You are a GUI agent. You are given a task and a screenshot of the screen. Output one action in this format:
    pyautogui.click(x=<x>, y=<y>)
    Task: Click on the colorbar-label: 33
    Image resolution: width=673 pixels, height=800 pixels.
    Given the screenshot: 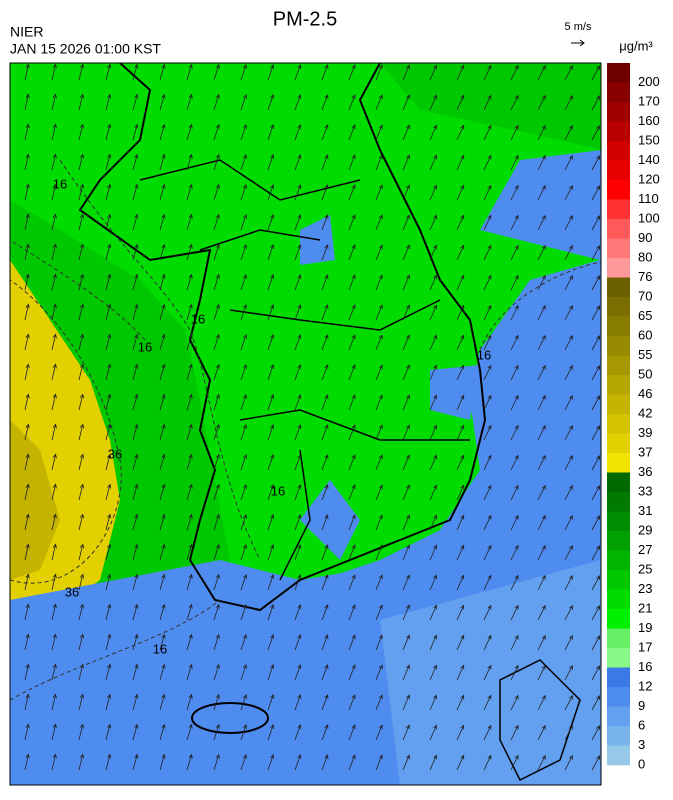 What is the action you would take?
    pyautogui.click(x=645, y=490)
    